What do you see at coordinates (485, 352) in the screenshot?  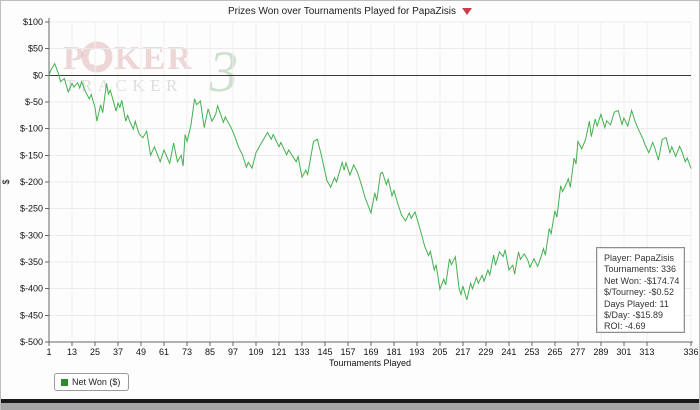 I see `x-tick-label: 229` at bounding box center [485, 352].